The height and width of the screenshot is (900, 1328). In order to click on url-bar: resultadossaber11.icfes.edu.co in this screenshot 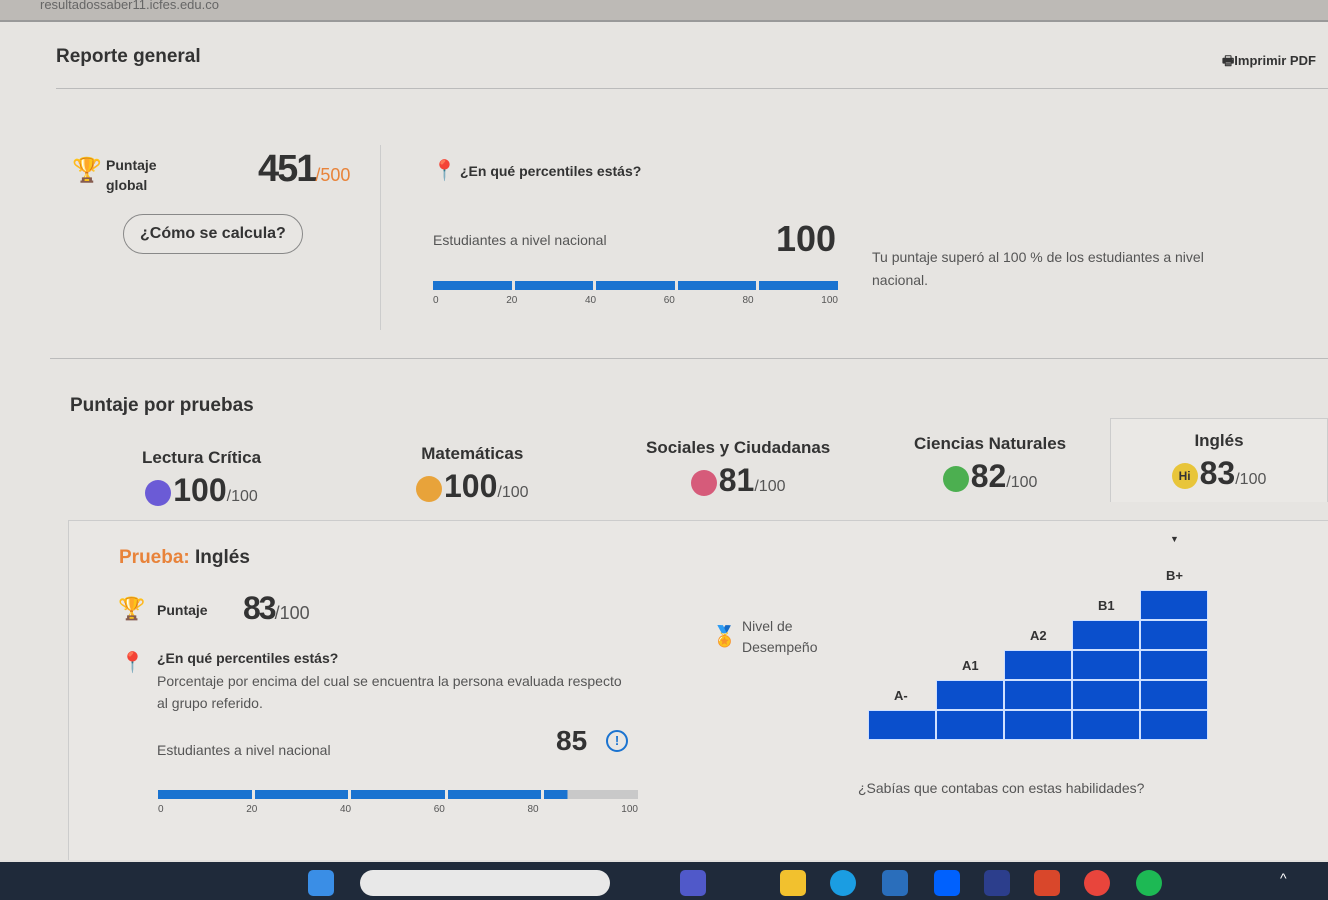, I will do `click(664, 10)`.